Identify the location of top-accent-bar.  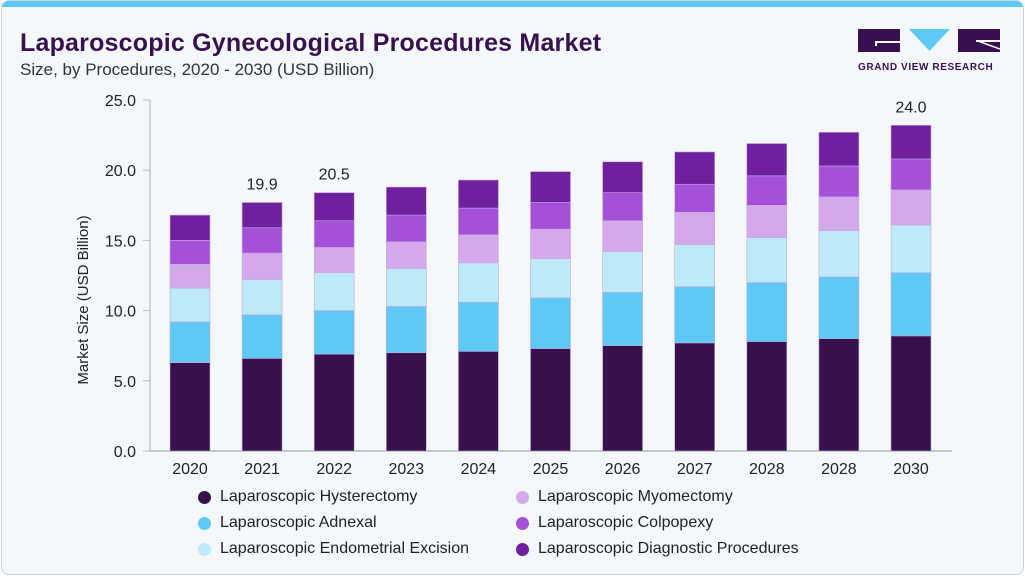
(512, 4).